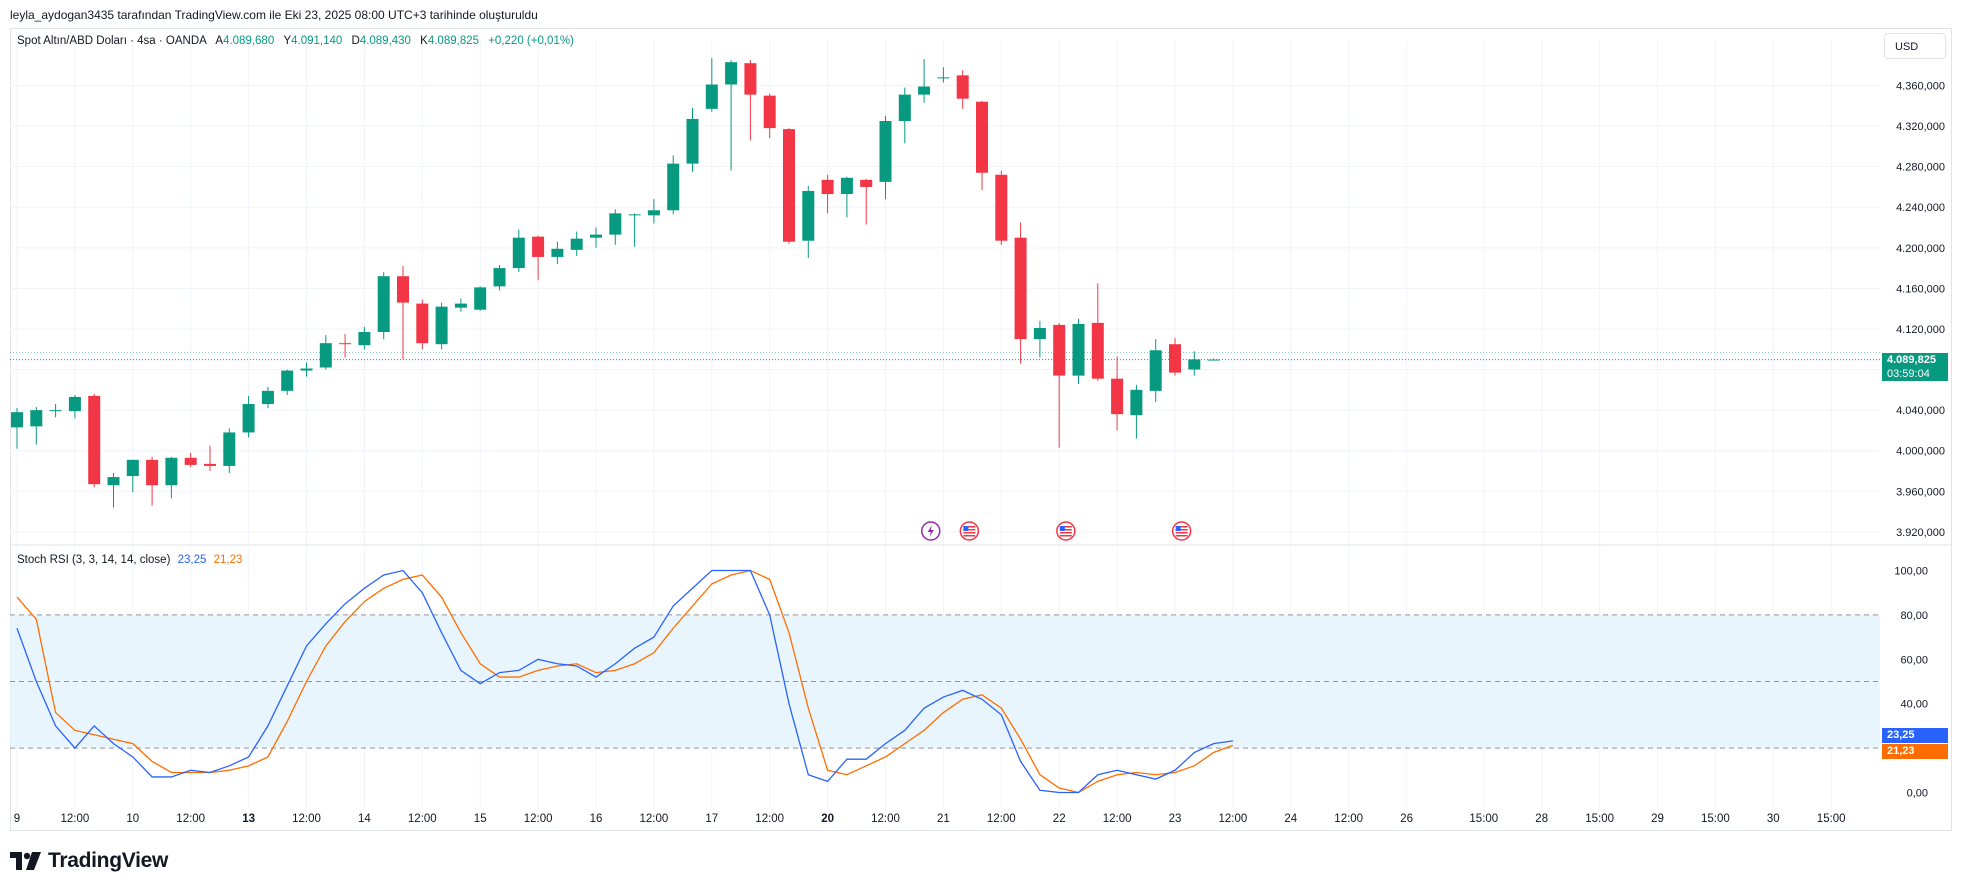  I want to click on time-tick-label: 28, so click(1541, 819).